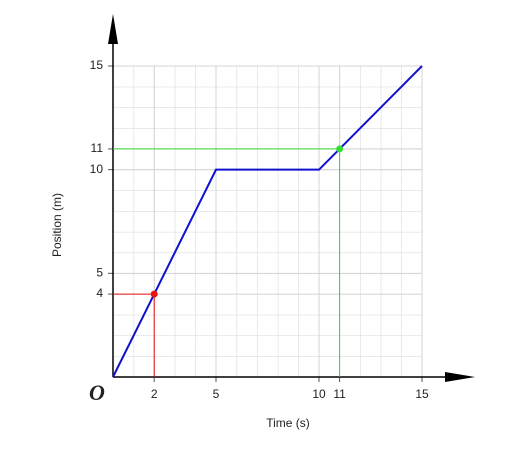  What do you see at coordinates (113, 29) in the screenshot?
I see `y-axis-arrow` at bounding box center [113, 29].